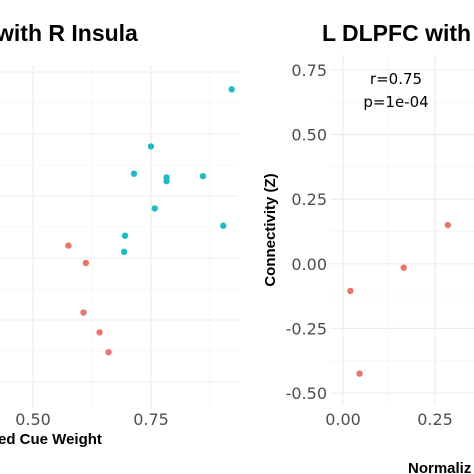 The image size is (474, 474). Describe the element at coordinates (389, 419) in the screenshot. I see `right-x-ticks: 0.00 0.25` at that location.